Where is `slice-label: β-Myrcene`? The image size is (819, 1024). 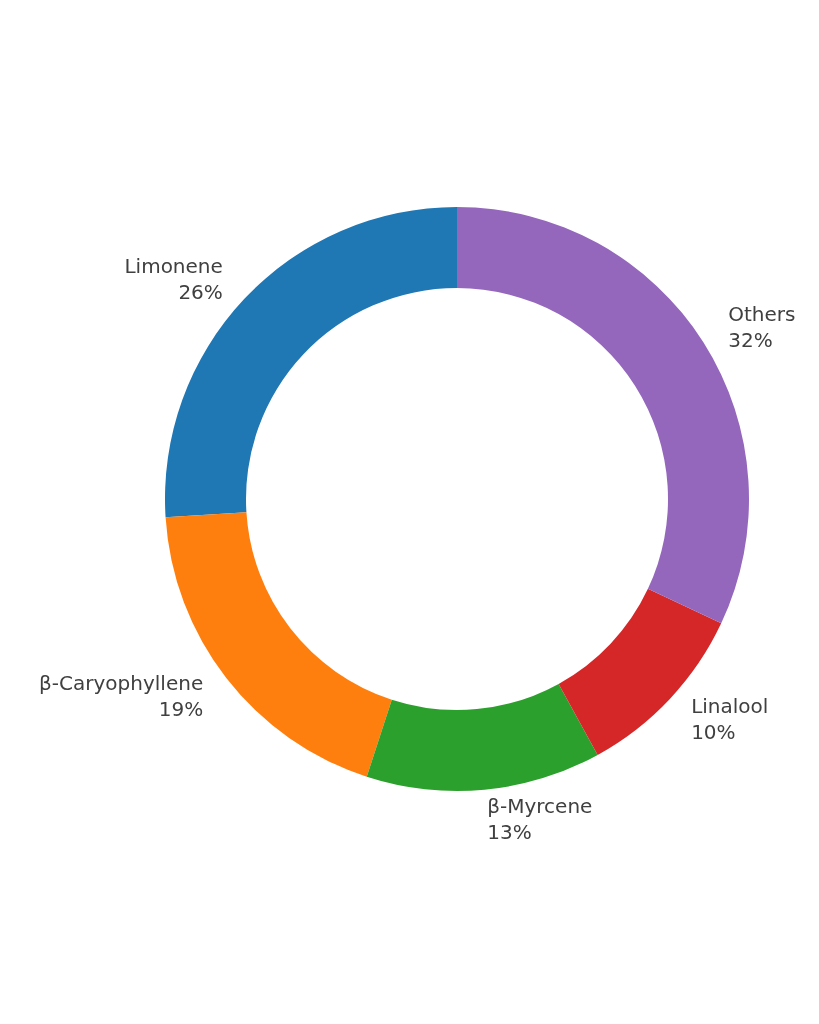
slice-label: β-Myrcene is located at coordinates (540, 805).